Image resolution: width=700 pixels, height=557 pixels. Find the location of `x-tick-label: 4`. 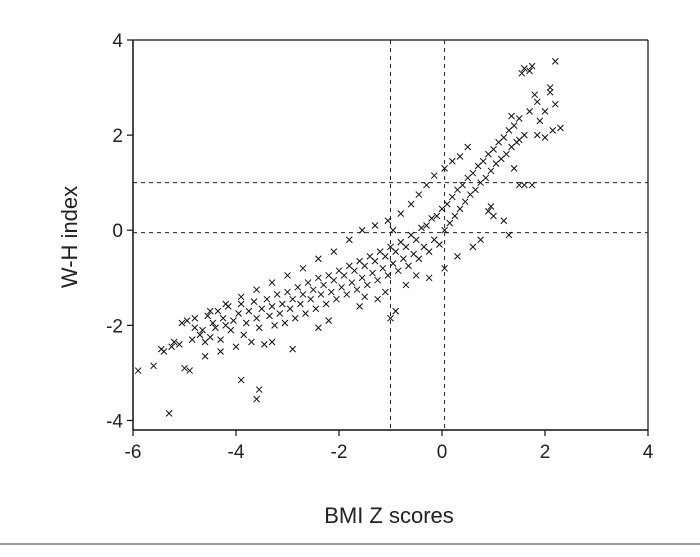

x-tick-label: 4 is located at coordinates (648, 452).